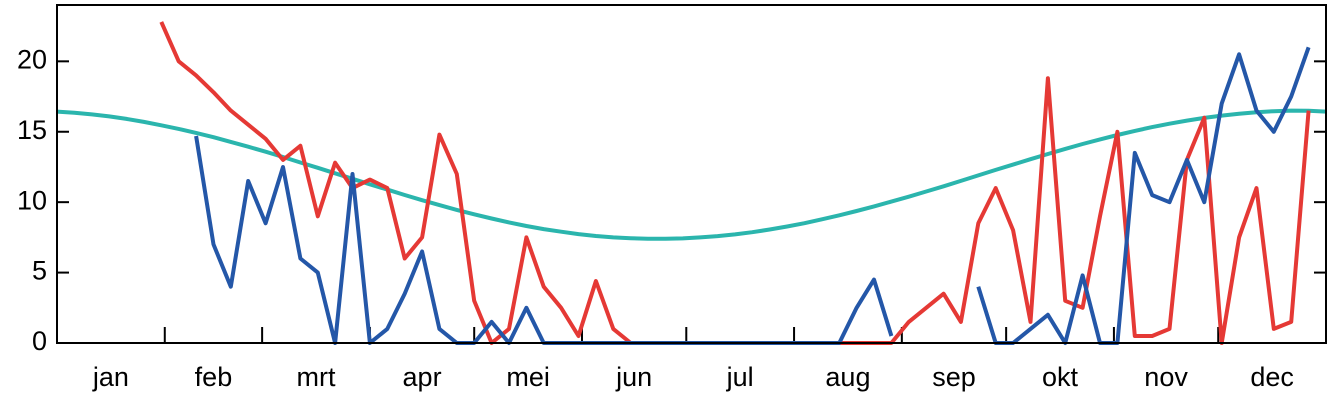  I want to click on x-tick-label: aug, so click(847, 377).